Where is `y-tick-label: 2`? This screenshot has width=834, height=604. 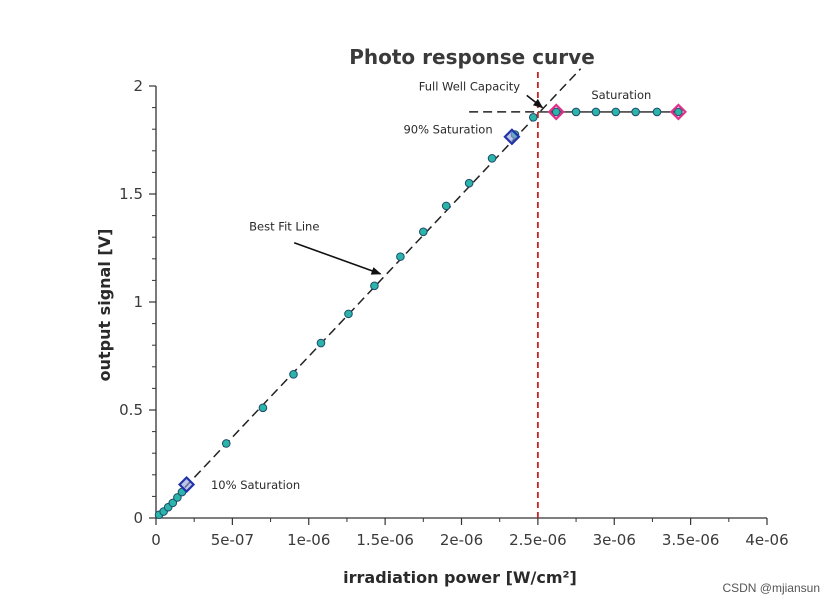 y-tick-label: 2 is located at coordinates (138, 86).